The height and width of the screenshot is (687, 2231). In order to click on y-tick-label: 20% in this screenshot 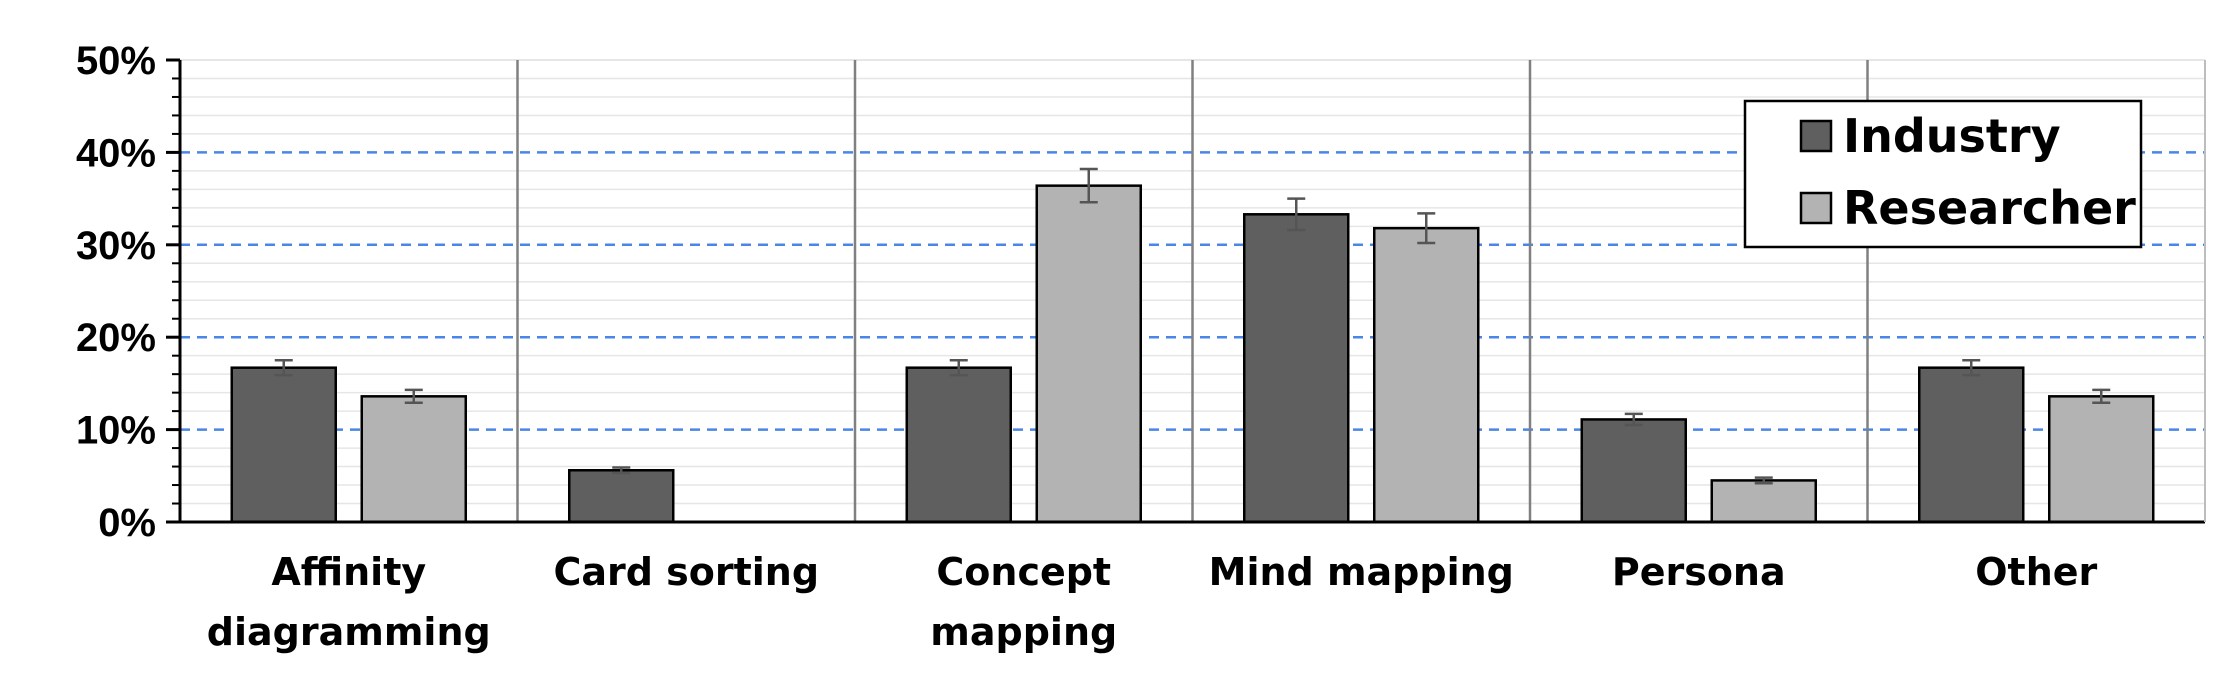, I will do `click(116, 338)`.